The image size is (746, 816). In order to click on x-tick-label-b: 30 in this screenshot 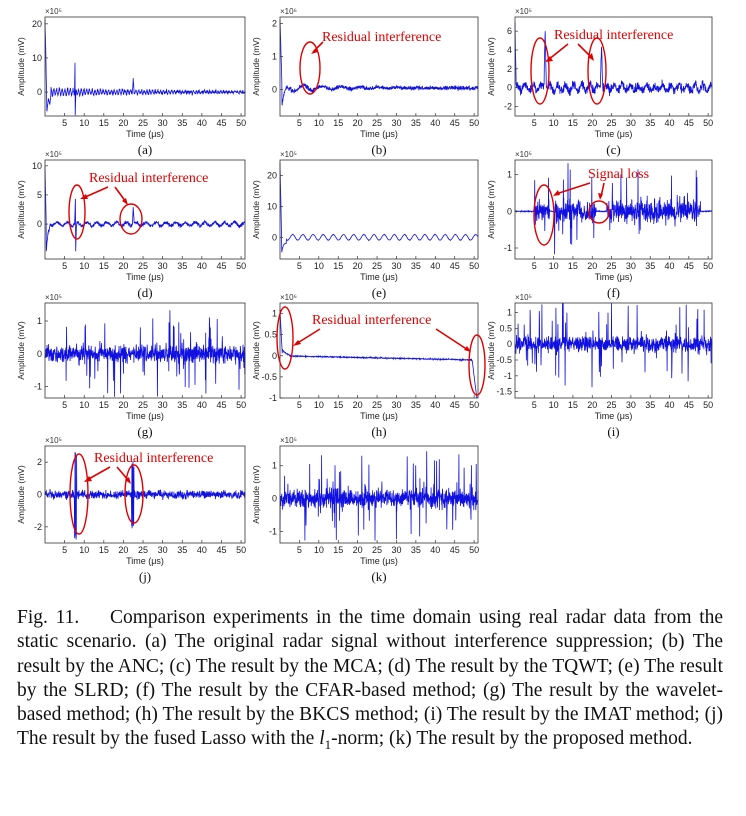, I will do `click(396, 123)`.